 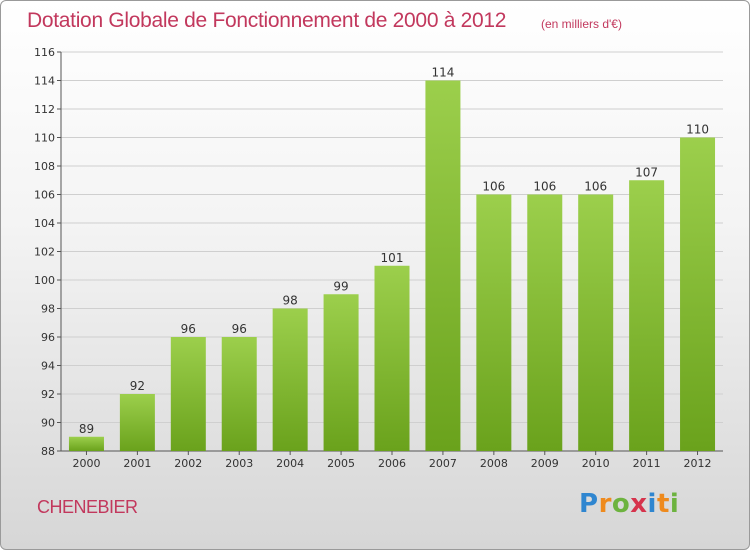 What do you see at coordinates (44, 280) in the screenshot?
I see `y-tick-label: 100` at bounding box center [44, 280].